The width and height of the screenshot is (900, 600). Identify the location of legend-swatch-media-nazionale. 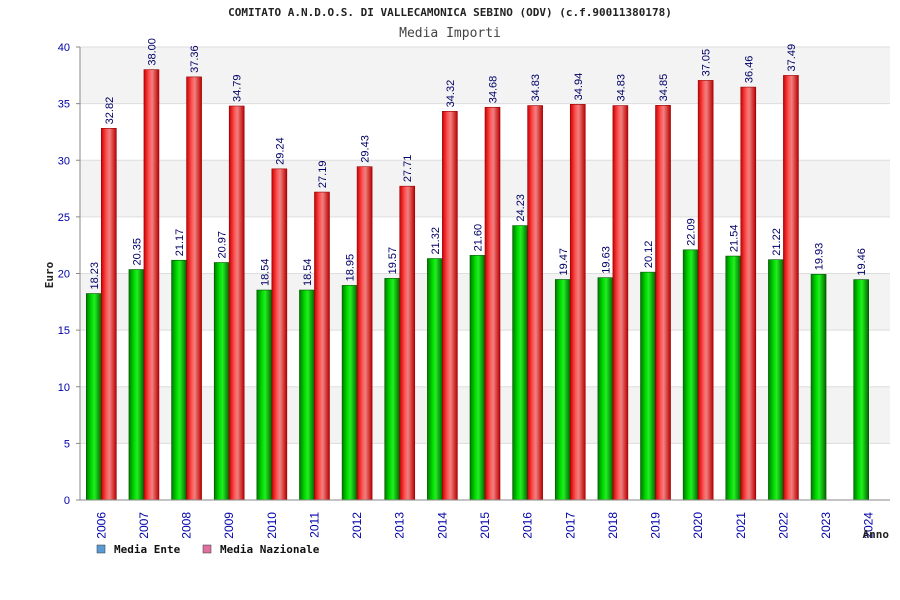
(207, 549).